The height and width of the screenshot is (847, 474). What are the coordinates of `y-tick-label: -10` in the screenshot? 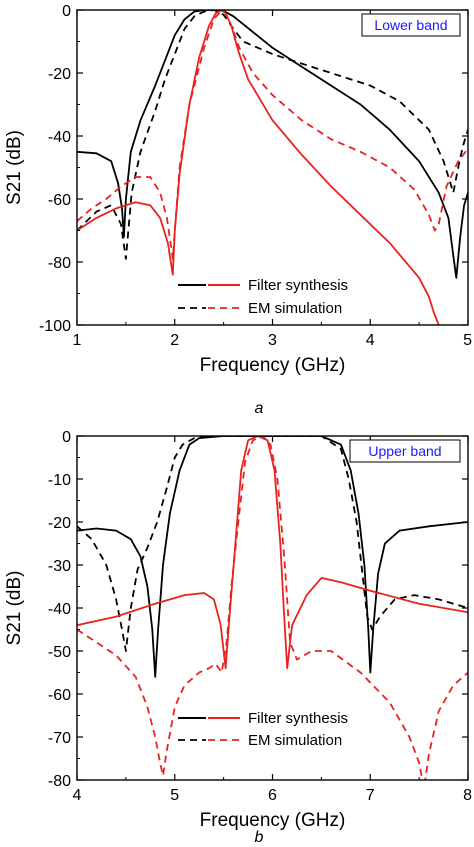 It's located at (59, 480).